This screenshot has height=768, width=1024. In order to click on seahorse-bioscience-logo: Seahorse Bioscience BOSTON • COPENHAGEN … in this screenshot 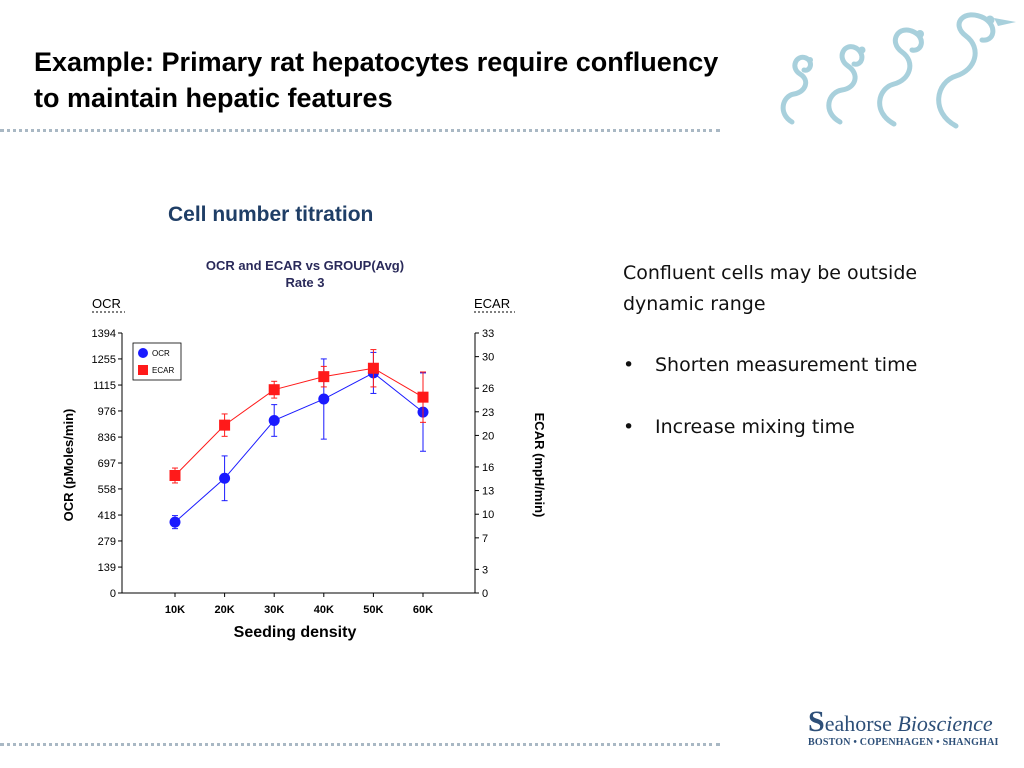, I will do `click(908, 730)`.